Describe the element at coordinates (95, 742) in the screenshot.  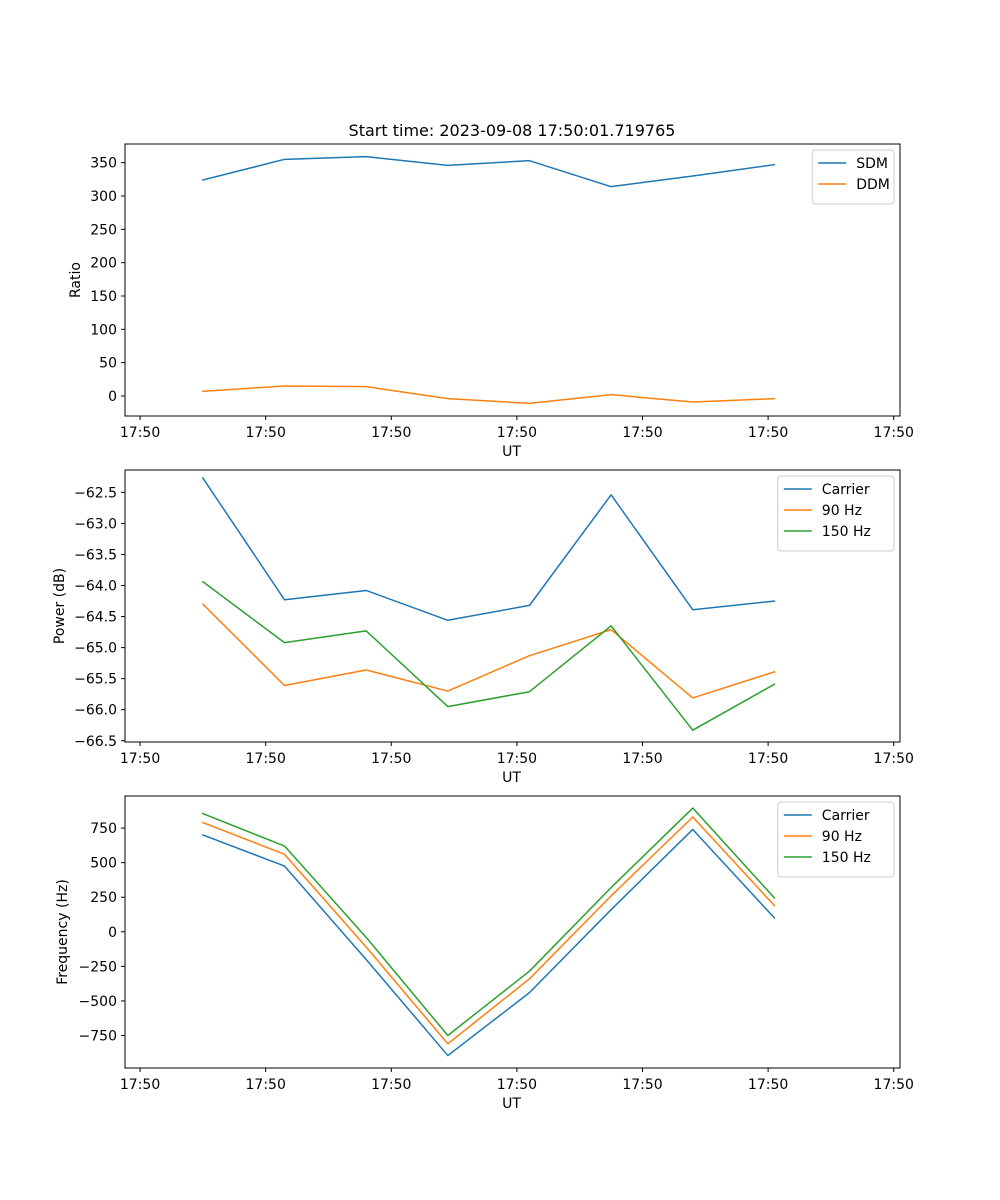
I see `y-tick-label: −66.5` at that location.